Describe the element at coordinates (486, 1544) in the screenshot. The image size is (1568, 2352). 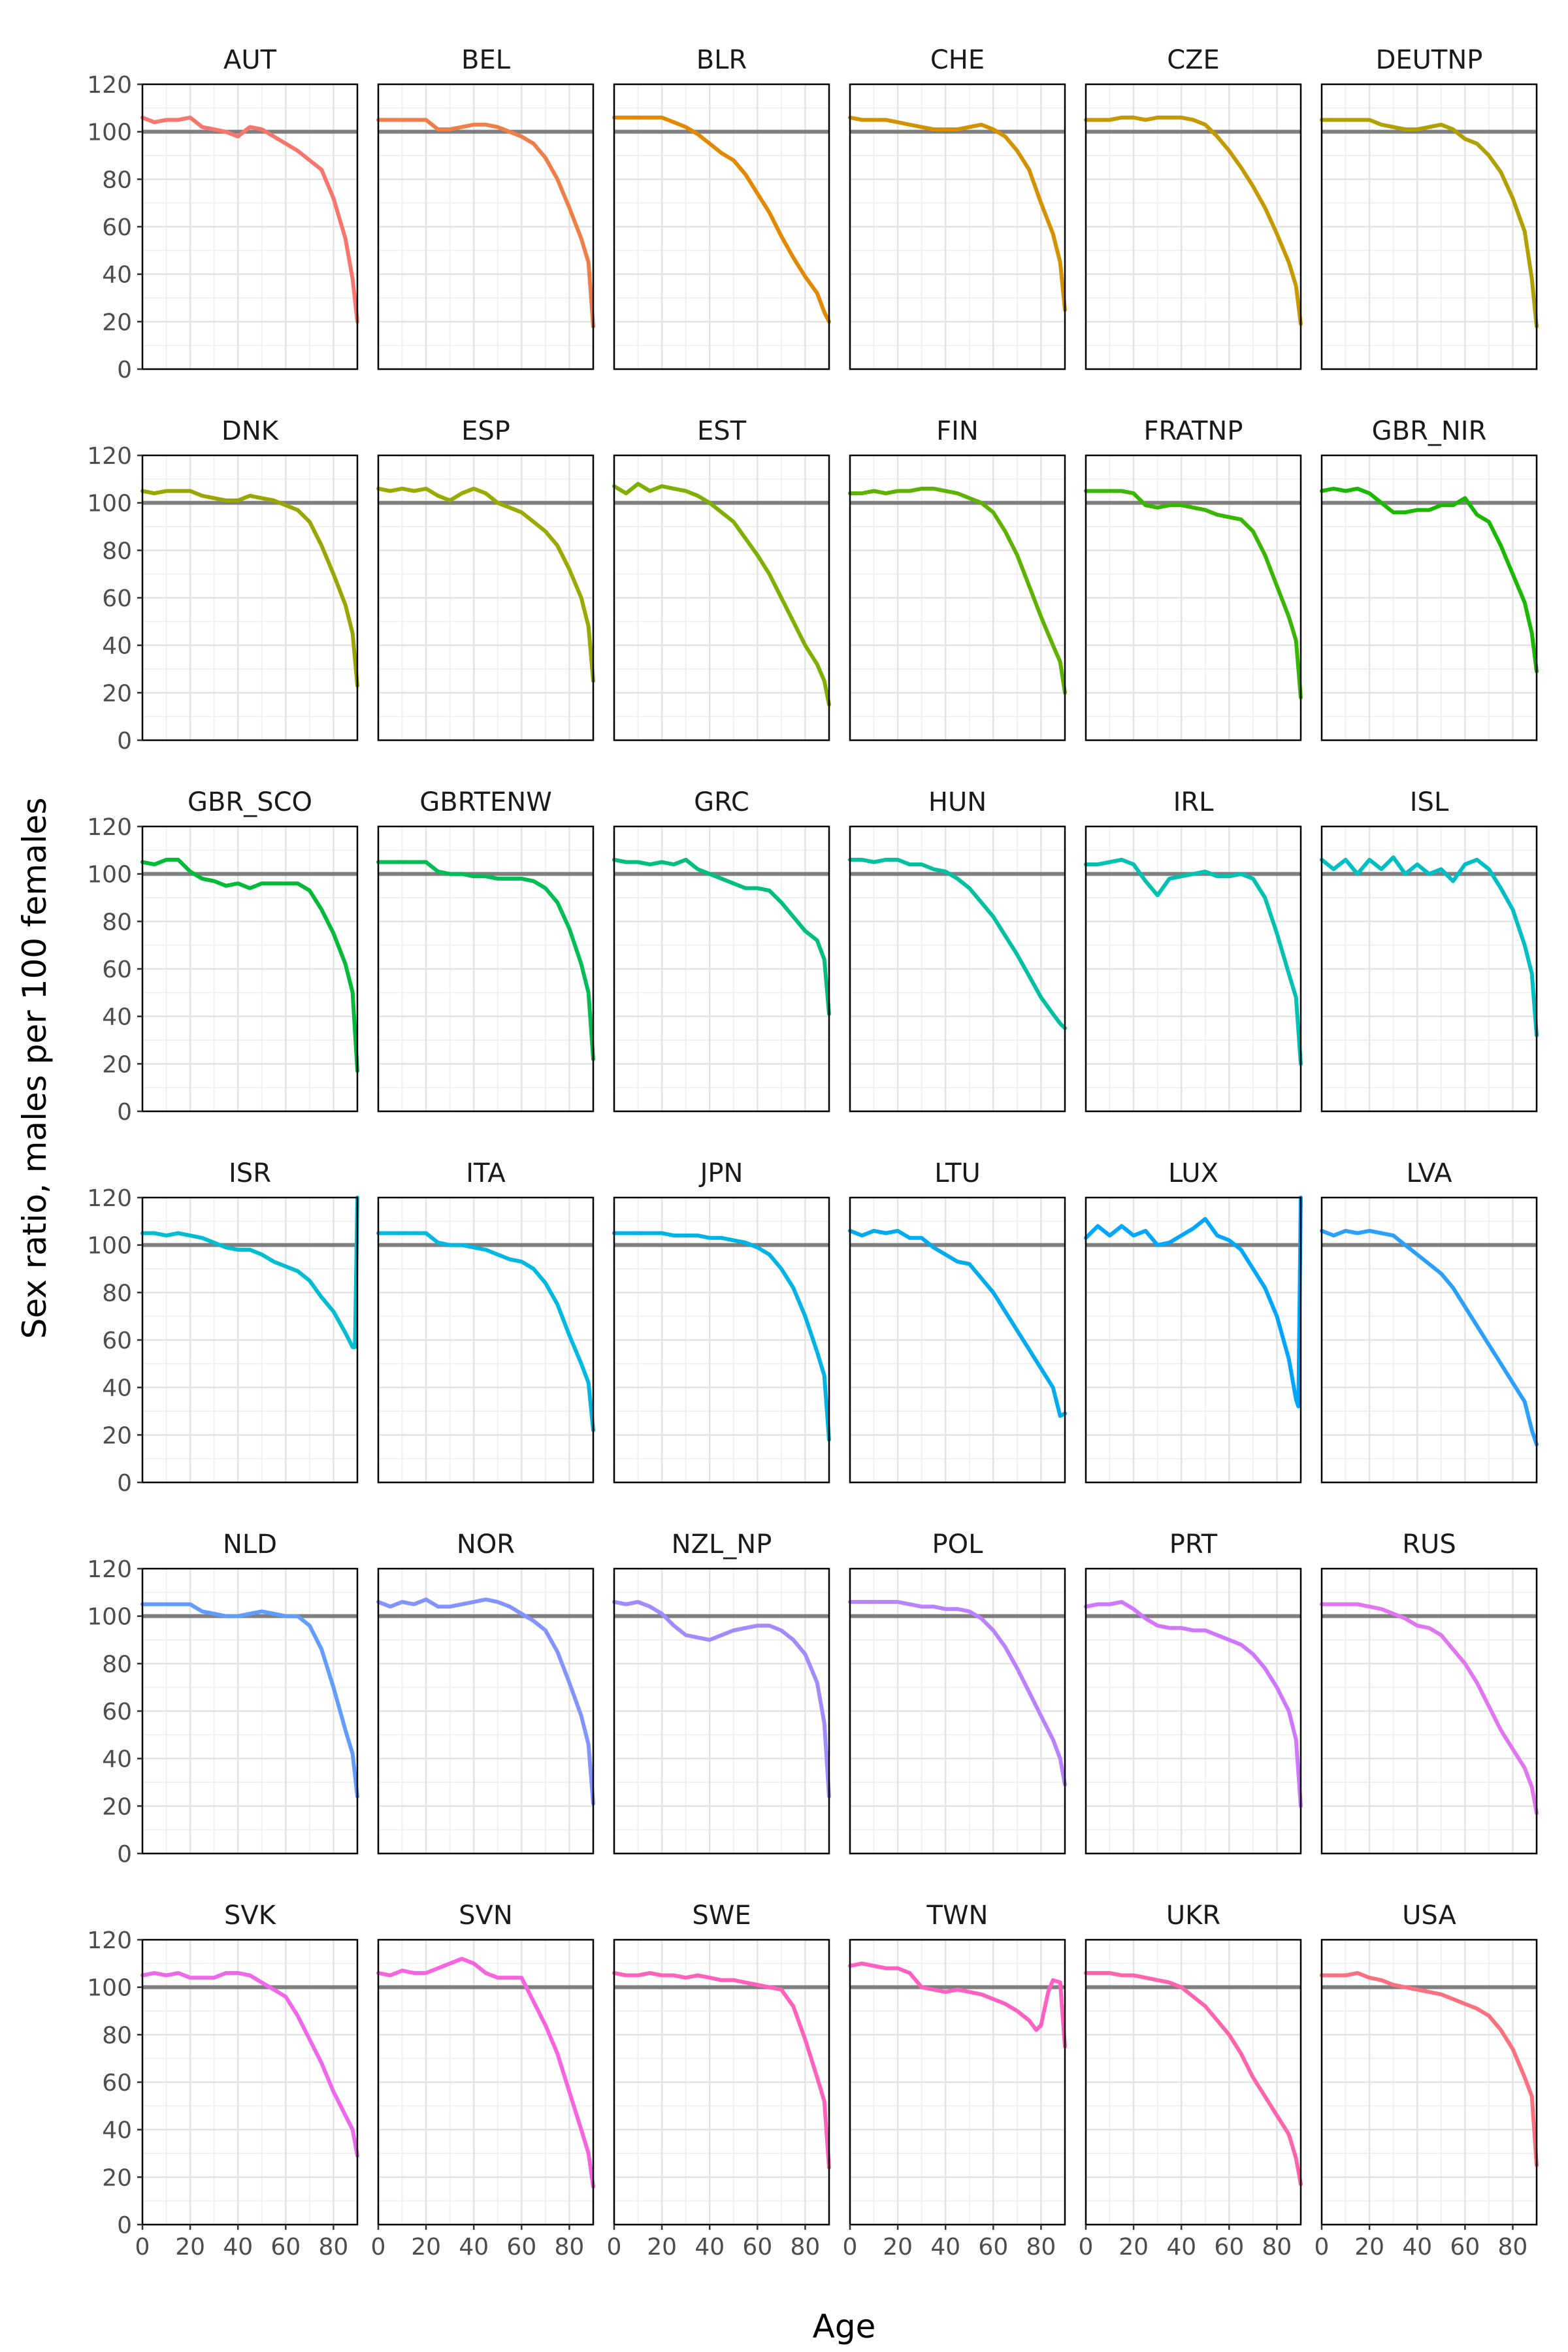
I see `panel-title: NOR` at that location.